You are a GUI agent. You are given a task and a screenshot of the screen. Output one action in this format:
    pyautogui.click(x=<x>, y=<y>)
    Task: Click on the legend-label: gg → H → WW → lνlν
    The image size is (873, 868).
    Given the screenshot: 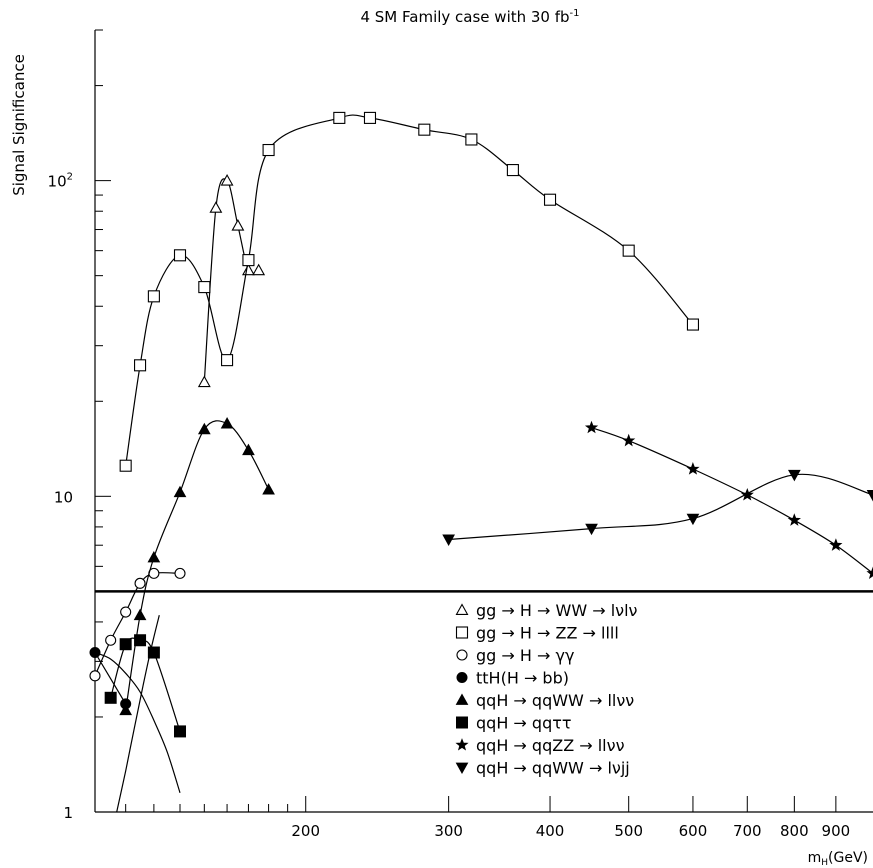 What is the action you would take?
    pyautogui.click(x=557, y=610)
    